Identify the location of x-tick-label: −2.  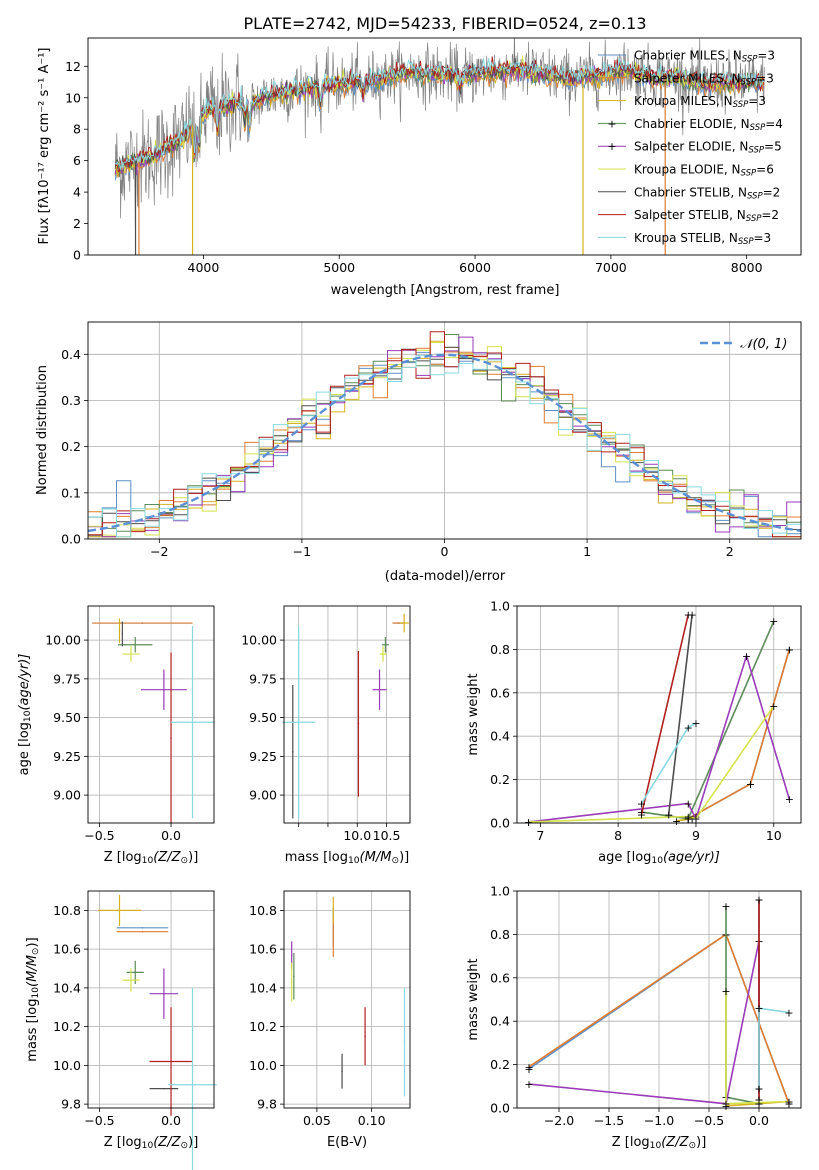
(159, 551).